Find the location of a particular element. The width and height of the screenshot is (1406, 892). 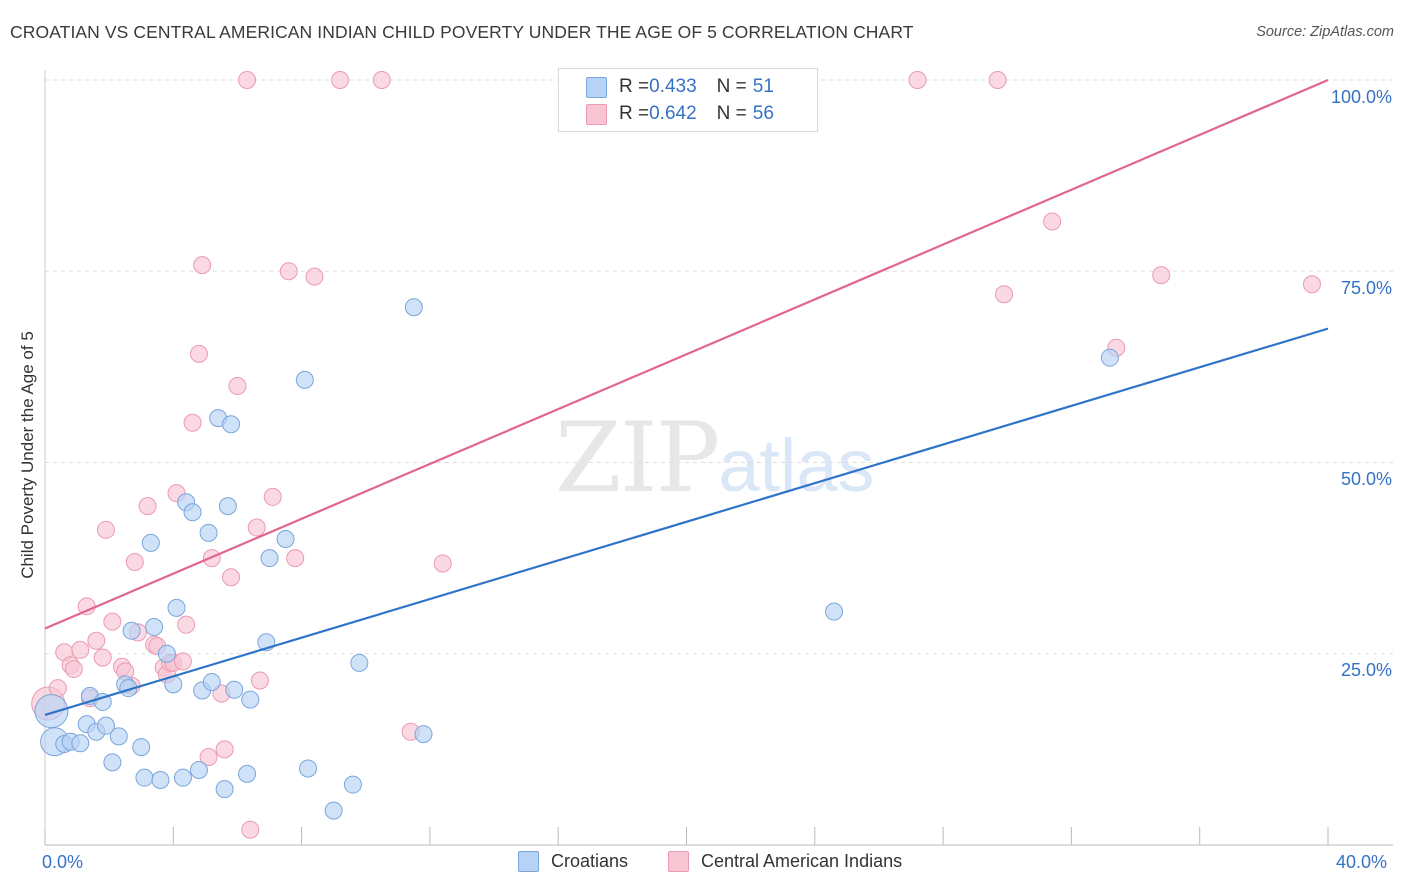

legend-row-croatians: R = 0.433 N = 51 is located at coordinates (680, 87).